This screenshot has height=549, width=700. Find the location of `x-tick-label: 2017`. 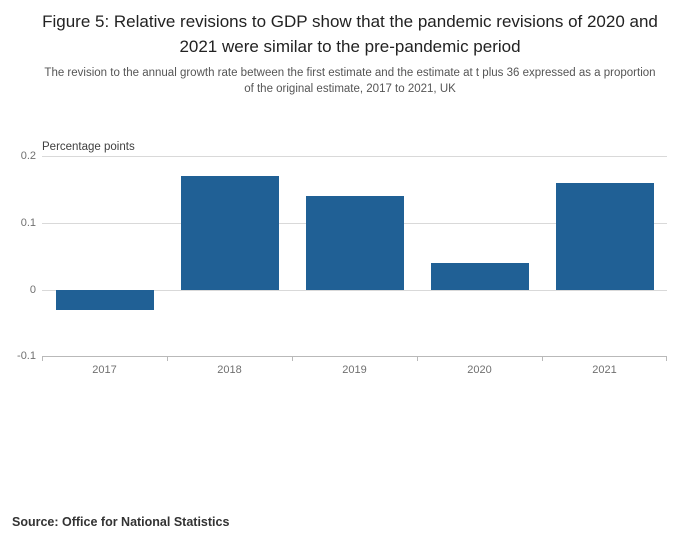

x-tick-label: 2017 is located at coordinates (104, 370).